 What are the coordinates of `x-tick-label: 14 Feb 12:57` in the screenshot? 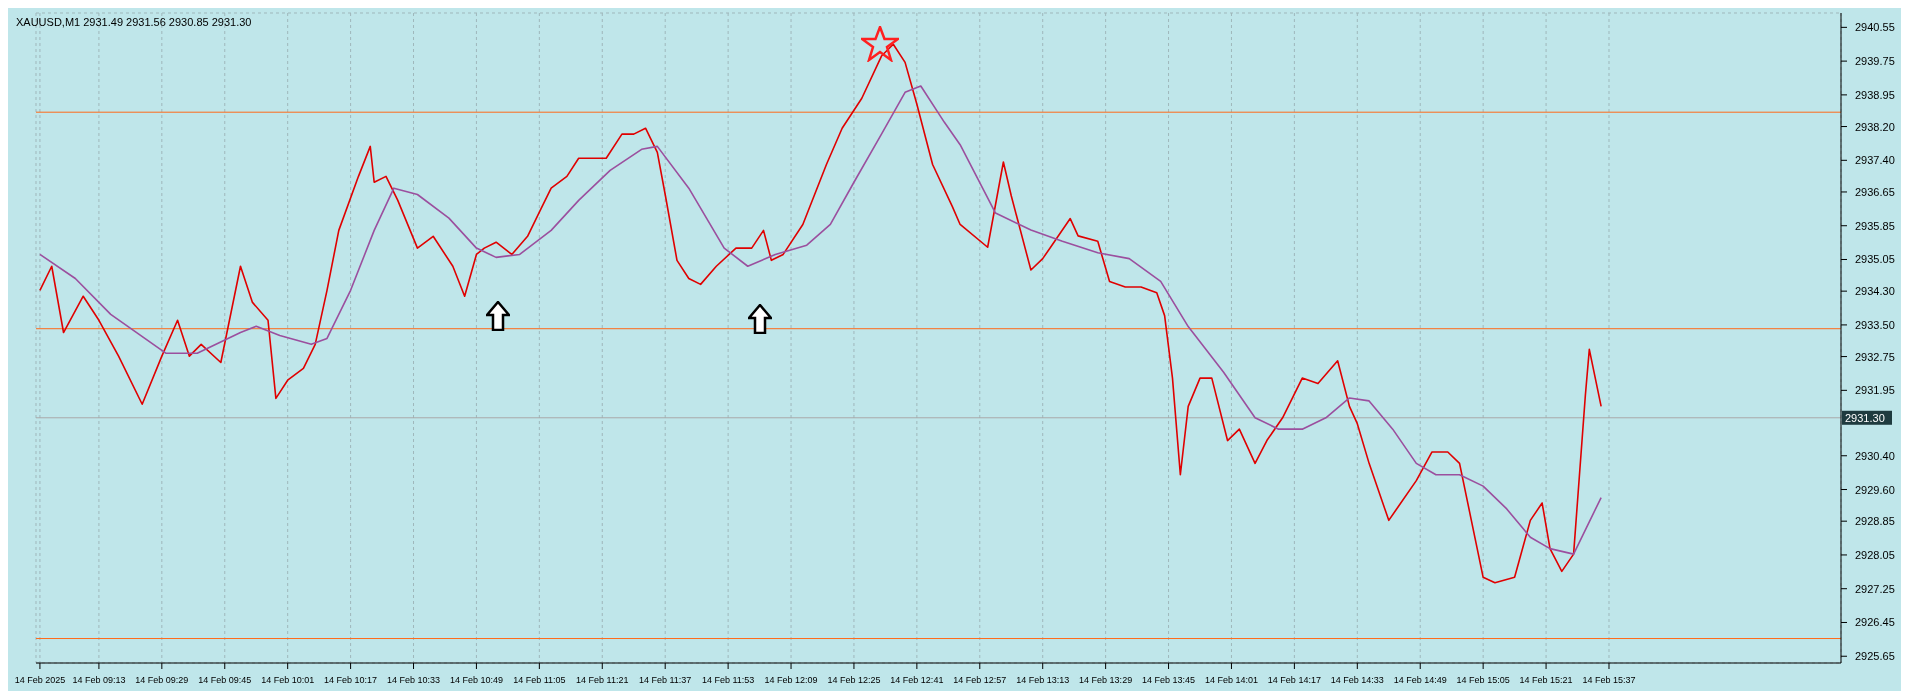 It's located at (980, 680).